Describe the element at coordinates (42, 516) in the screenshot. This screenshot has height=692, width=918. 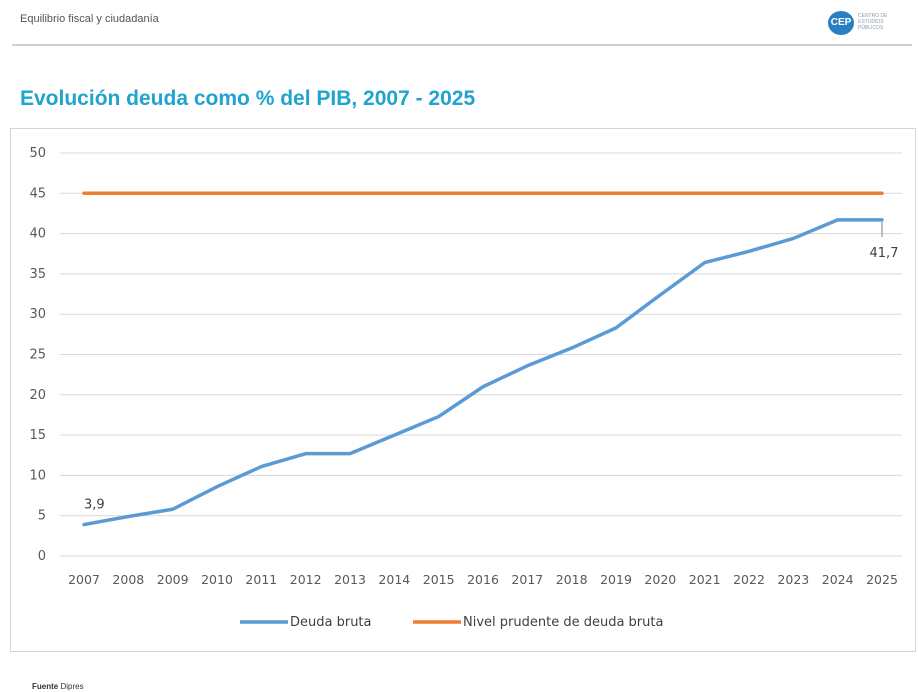
I see `y-tick-label: 5` at that location.